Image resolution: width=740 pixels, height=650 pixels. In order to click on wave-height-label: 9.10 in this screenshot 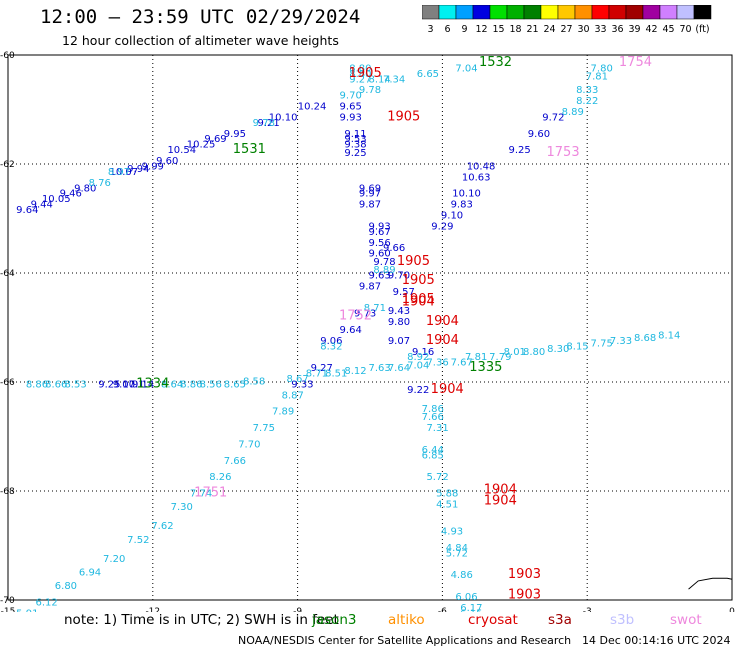, I will do `click(452, 216)`.